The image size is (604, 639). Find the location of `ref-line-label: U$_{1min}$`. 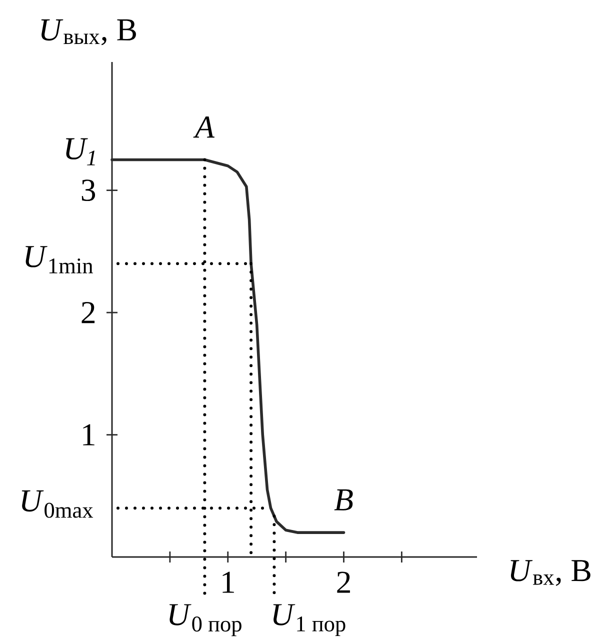

ref-line-label: U$_{1min}$ is located at coordinates (59, 260).